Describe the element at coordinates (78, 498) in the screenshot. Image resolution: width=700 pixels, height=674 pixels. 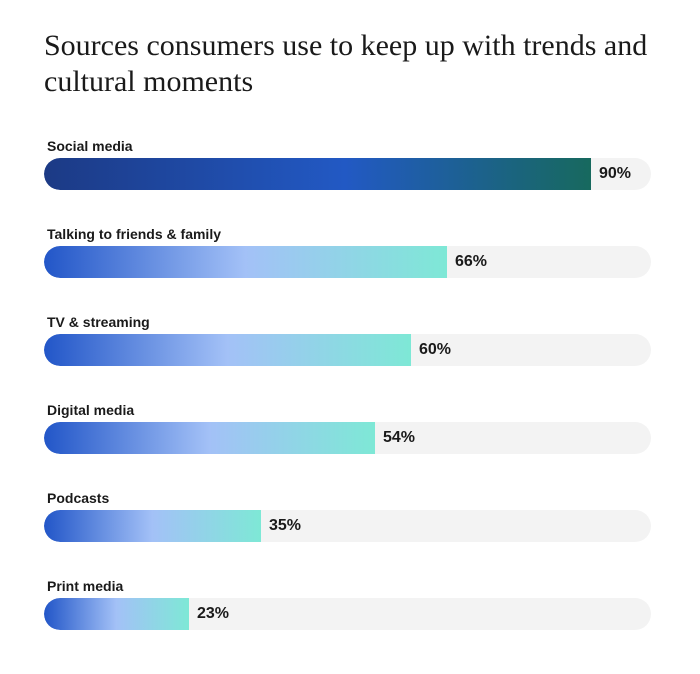
I see `category-label: Podcasts` at that location.